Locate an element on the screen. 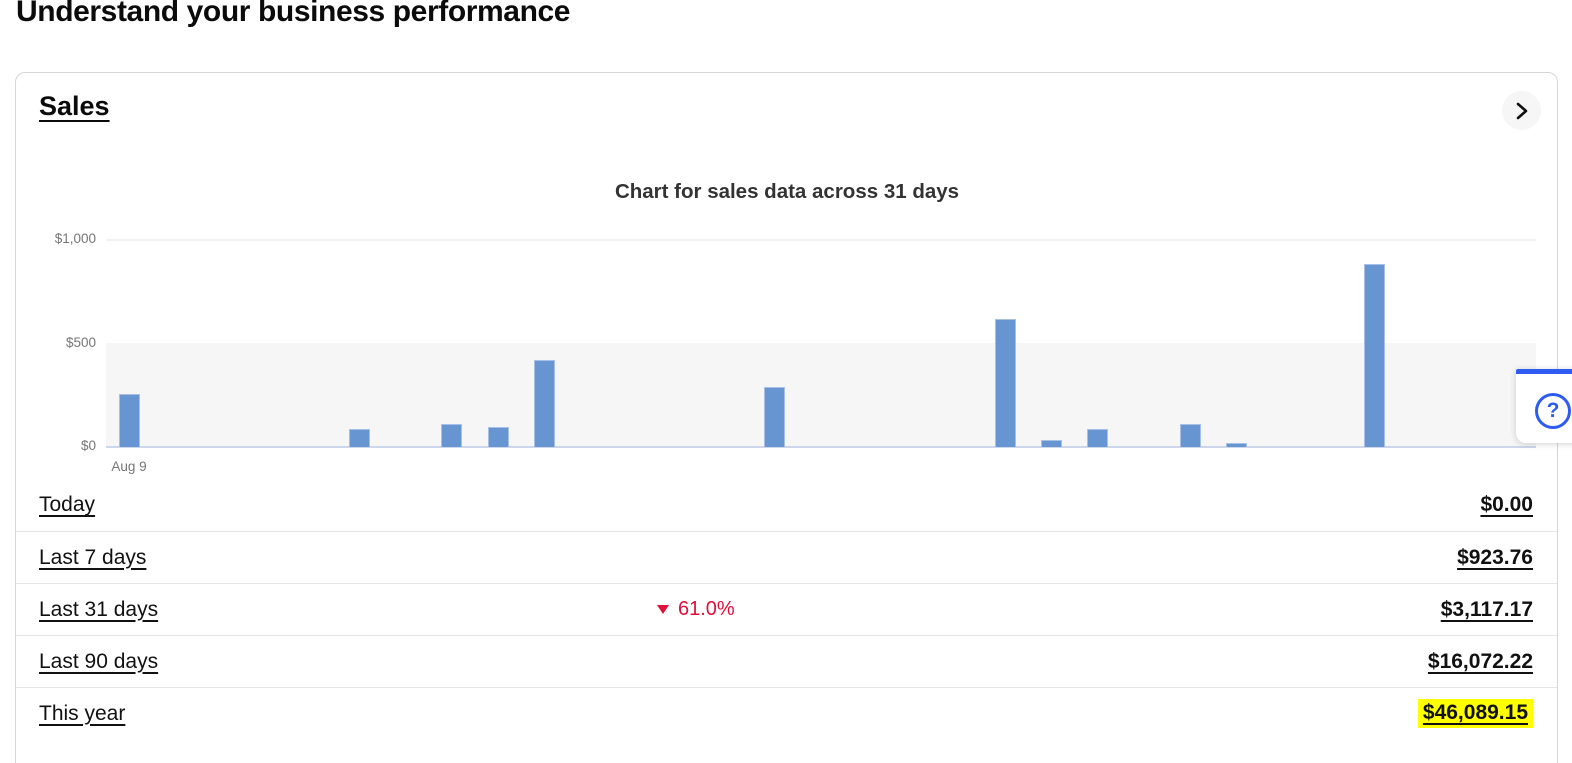 The height and width of the screenshot is (763, 1572). help-question-icon: ? is located at coordinates (1553, 411).